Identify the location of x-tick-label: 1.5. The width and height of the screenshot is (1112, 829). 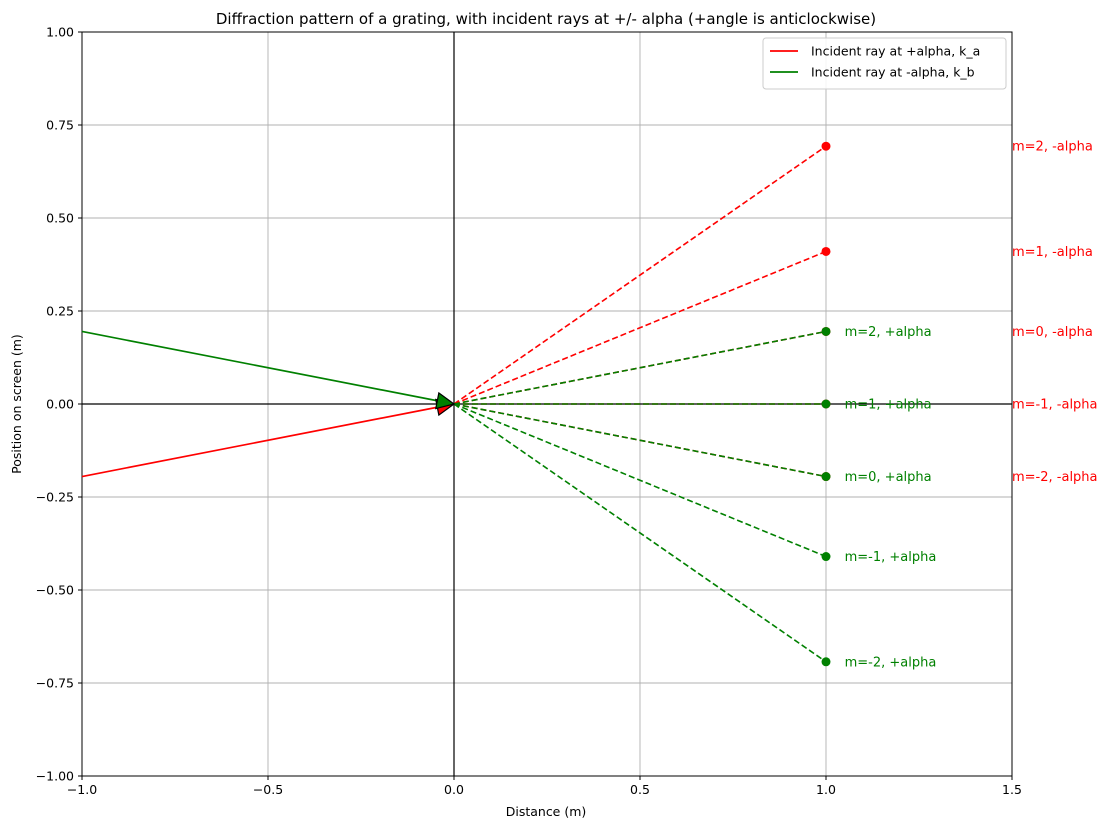
(1012, 789).